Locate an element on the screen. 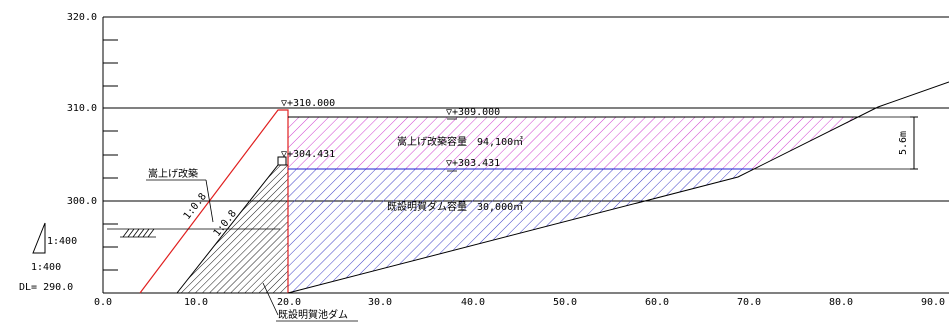  x-tick-50: 50.0 is located at coordinates (565, 302).